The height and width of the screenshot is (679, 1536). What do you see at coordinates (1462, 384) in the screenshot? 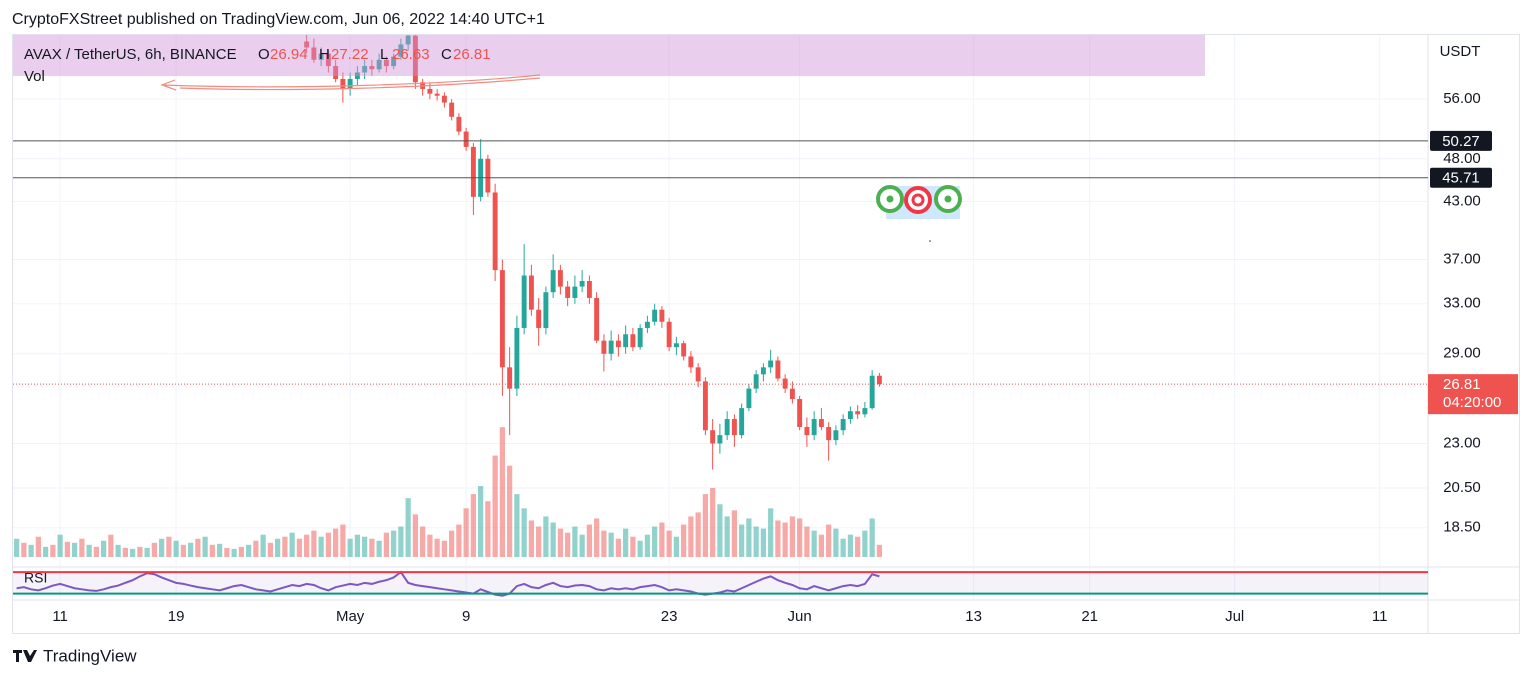
I see `last-price-label: 26.81` at bounding box center [1462, 384].